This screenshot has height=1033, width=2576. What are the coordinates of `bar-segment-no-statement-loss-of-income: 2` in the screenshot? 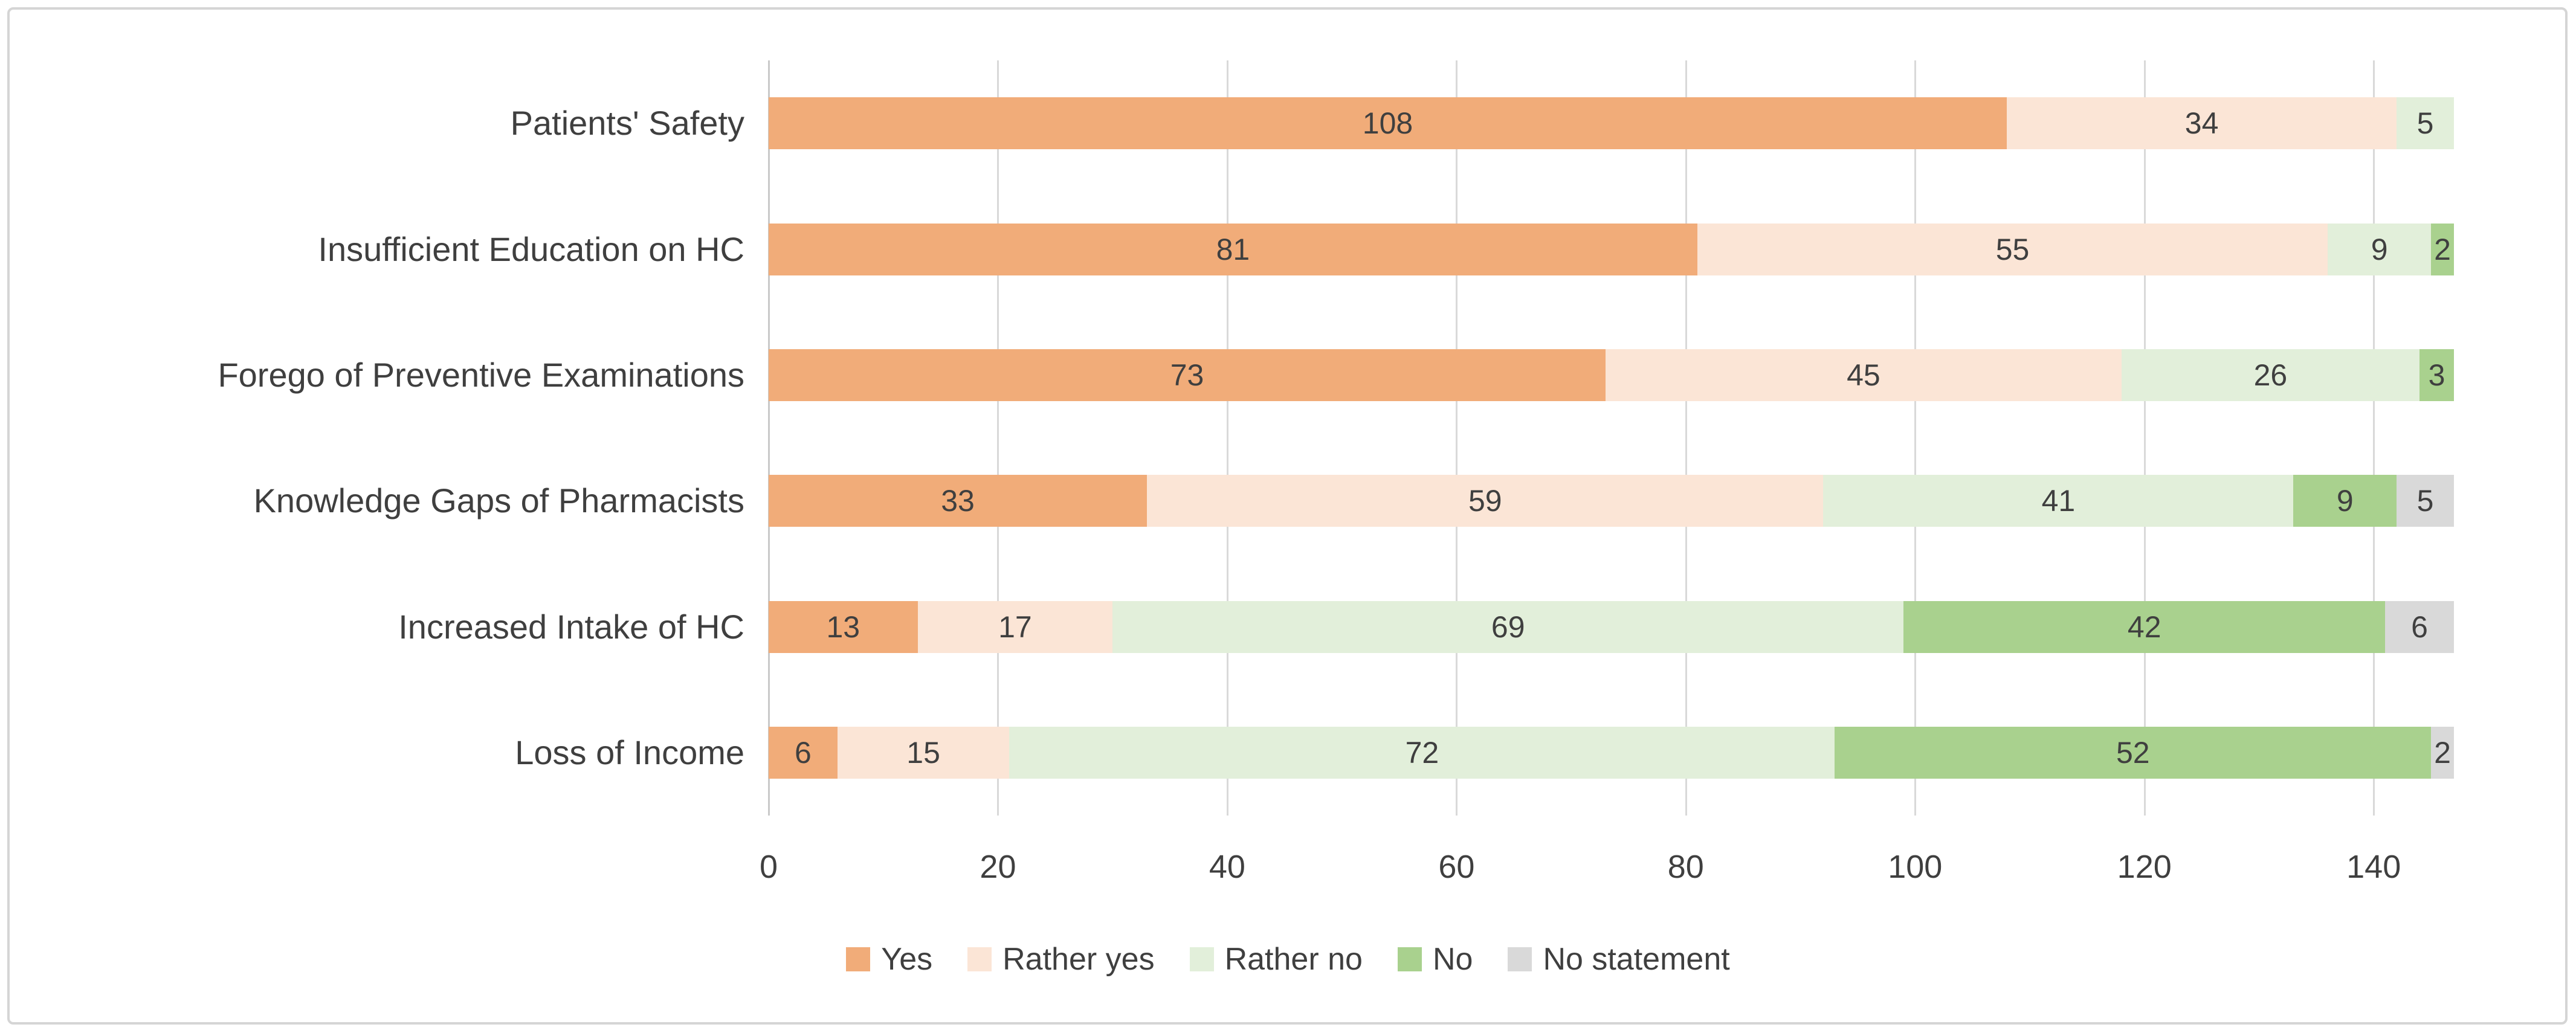 It's located at (2443, 752).